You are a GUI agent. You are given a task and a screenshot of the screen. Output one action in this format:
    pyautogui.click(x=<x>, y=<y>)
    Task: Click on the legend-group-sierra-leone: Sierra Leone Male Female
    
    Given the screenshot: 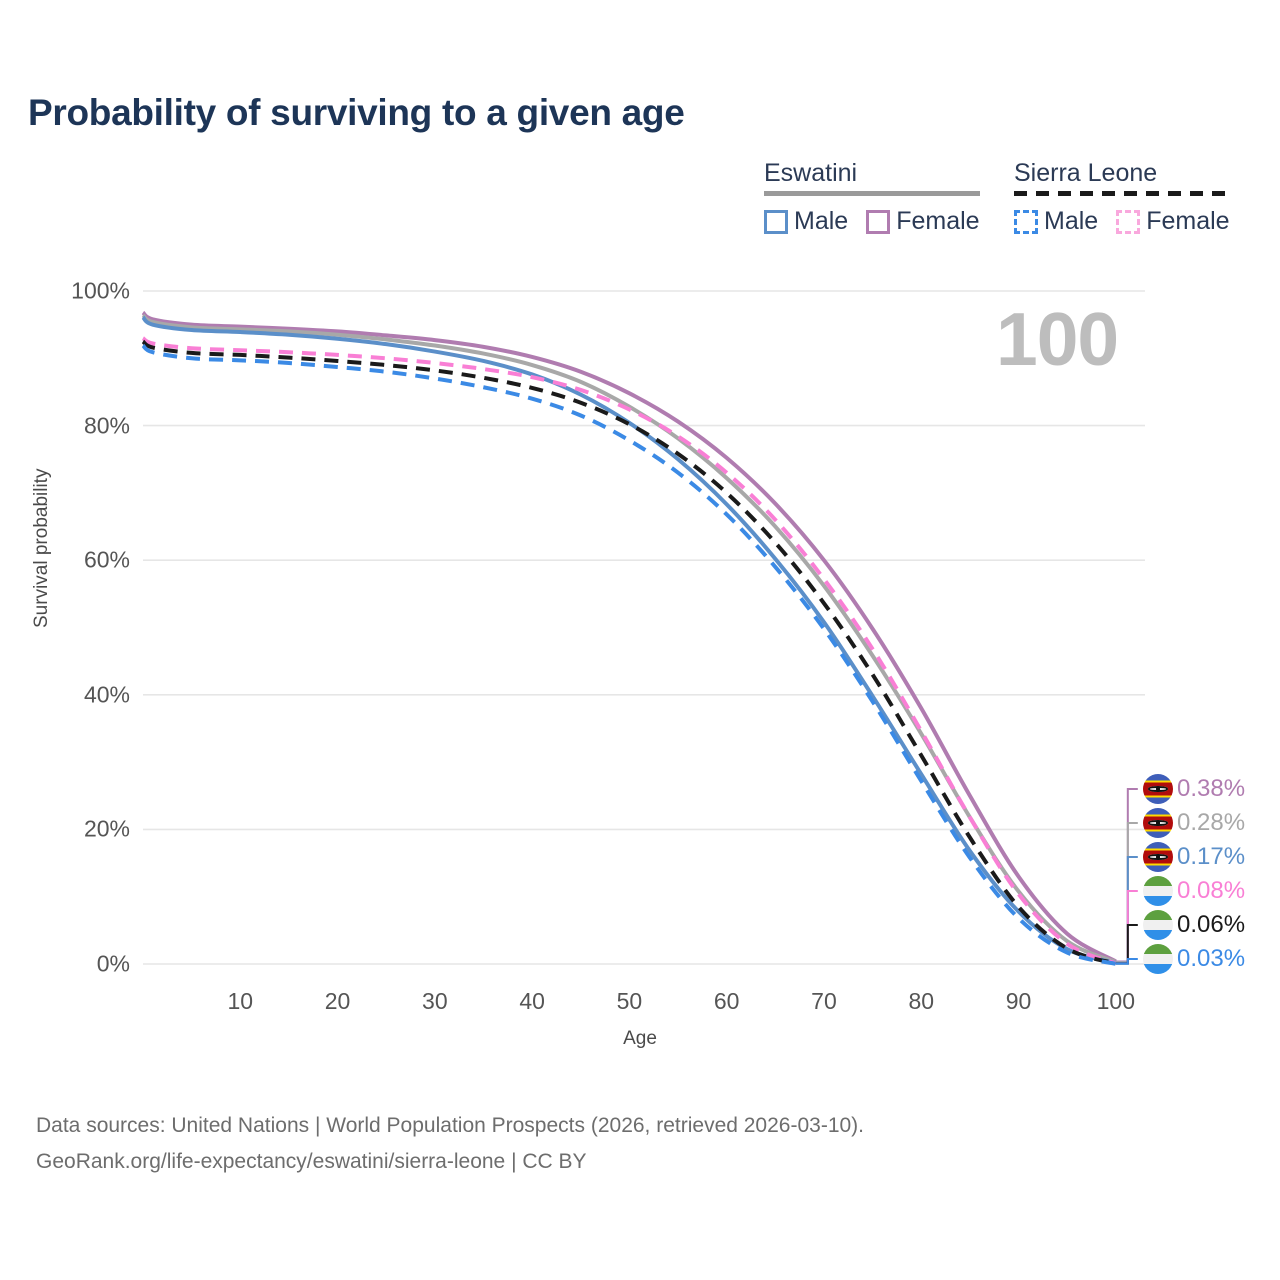 What is the action you would take?
    pyautogui.click(x=1122, y=198)
    